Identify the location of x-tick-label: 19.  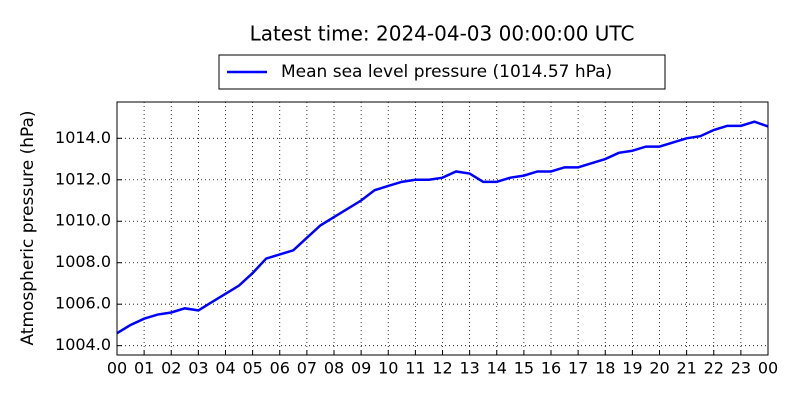
(632, 368).